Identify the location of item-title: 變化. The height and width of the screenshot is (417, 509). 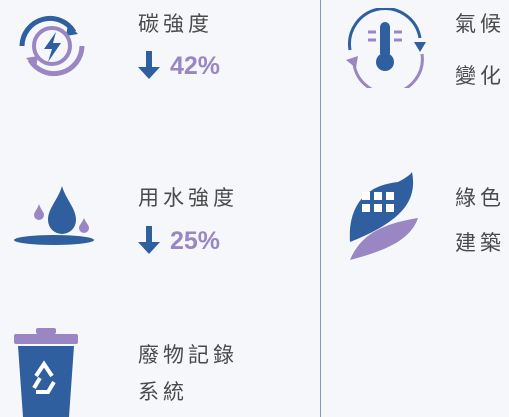
(480, 76).